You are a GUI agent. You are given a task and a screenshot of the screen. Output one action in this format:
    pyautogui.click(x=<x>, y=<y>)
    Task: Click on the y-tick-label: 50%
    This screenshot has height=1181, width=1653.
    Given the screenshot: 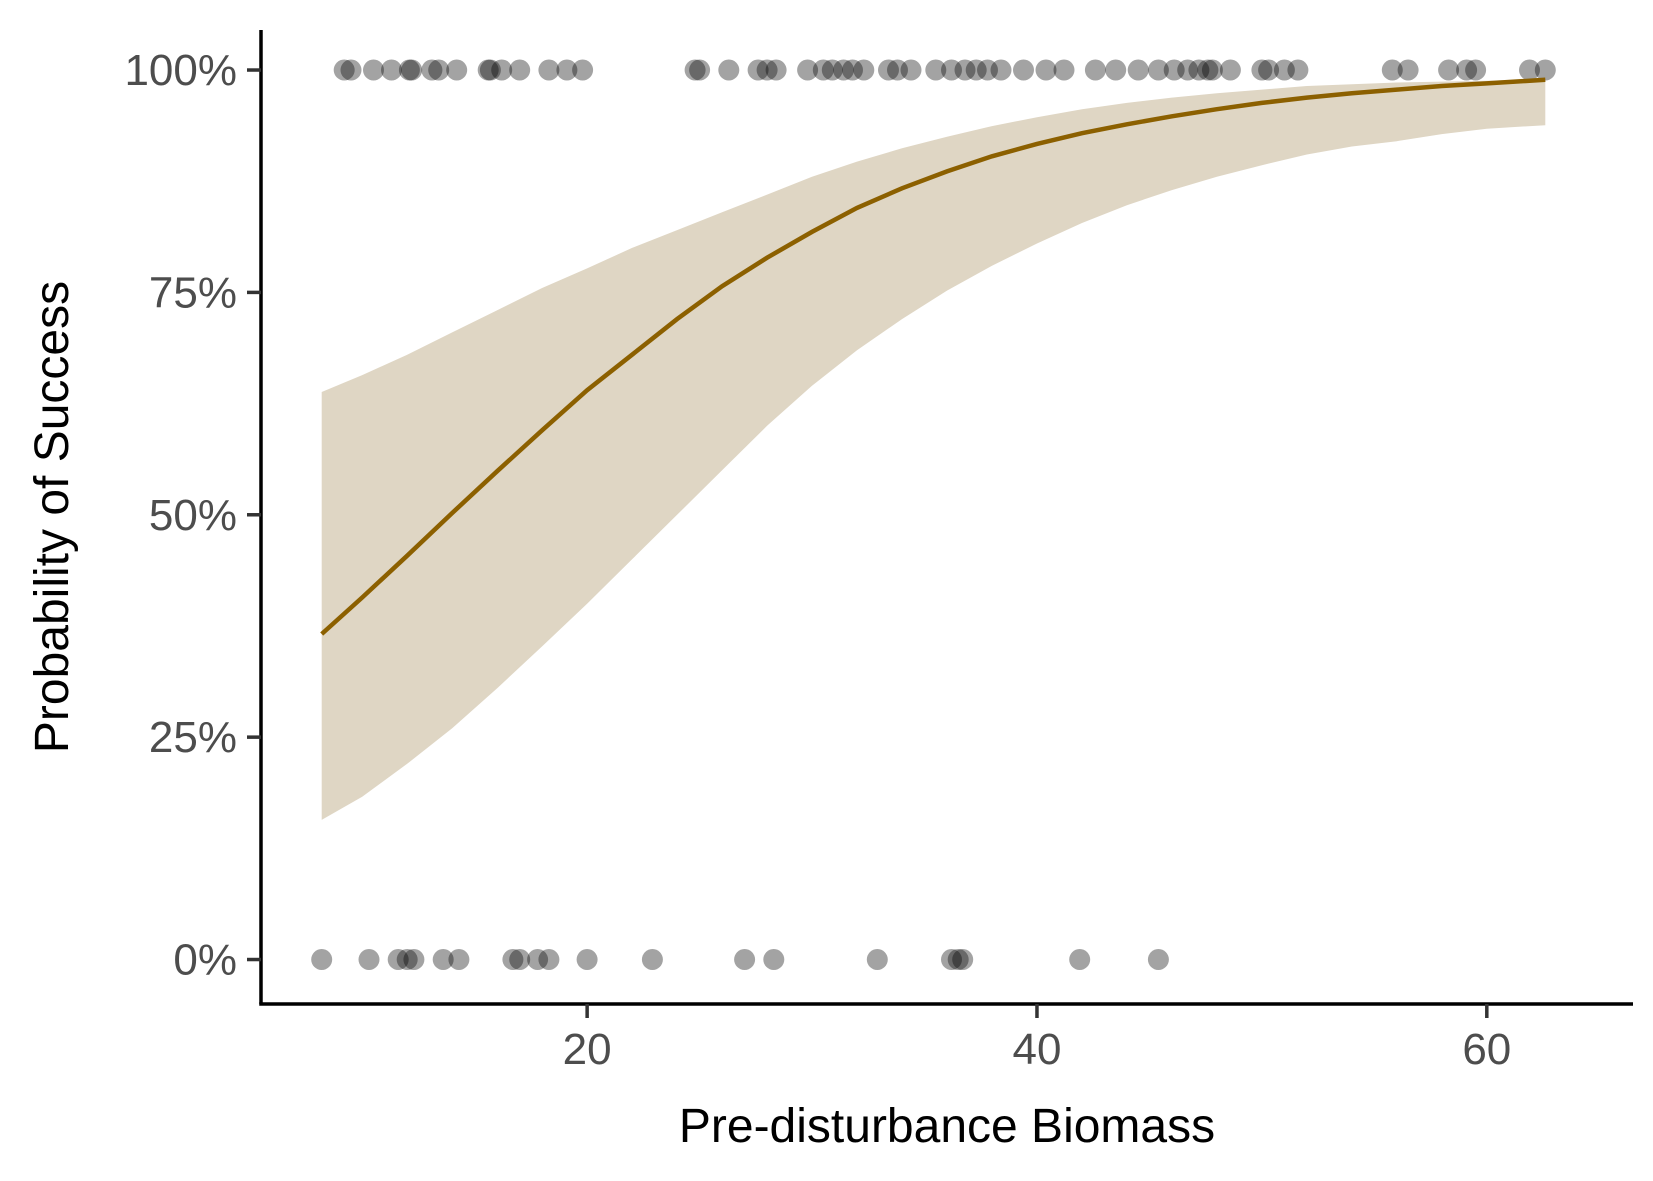 What is the action you would take?
    pyautogui.click(x=193, y=515)
    